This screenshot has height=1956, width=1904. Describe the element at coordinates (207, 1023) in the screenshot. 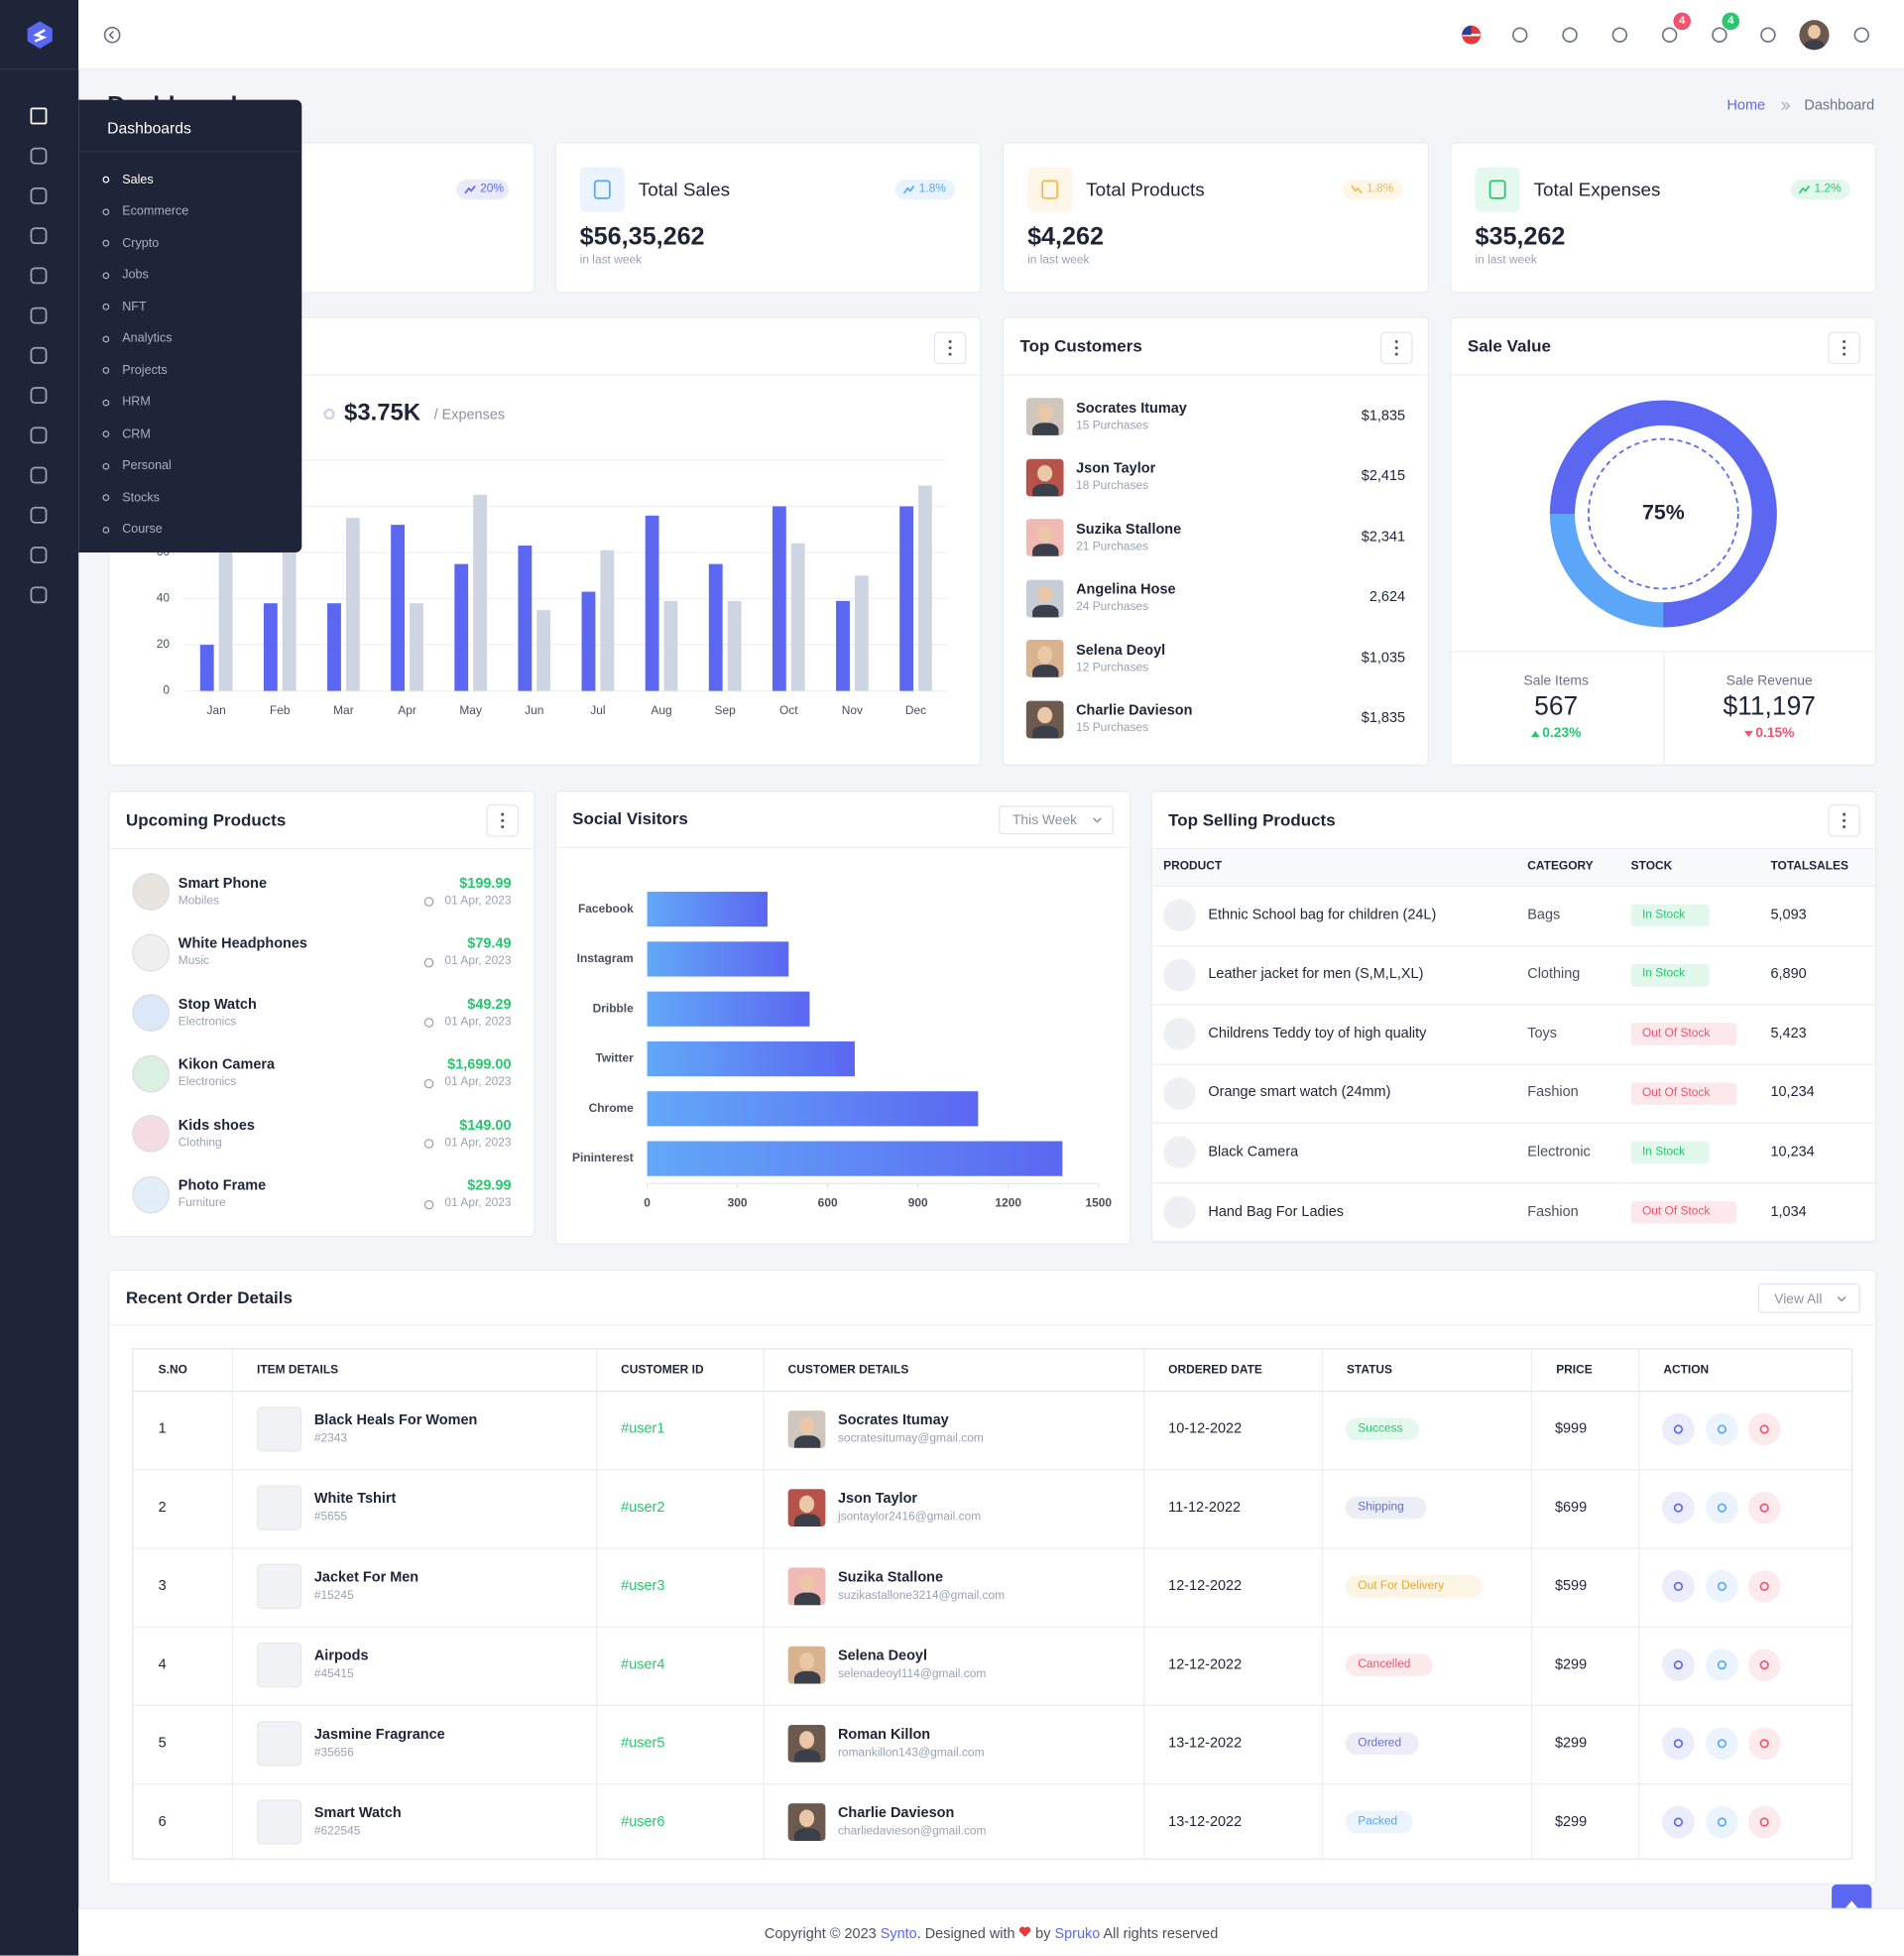

I see `product-category: Electronics` at that location.